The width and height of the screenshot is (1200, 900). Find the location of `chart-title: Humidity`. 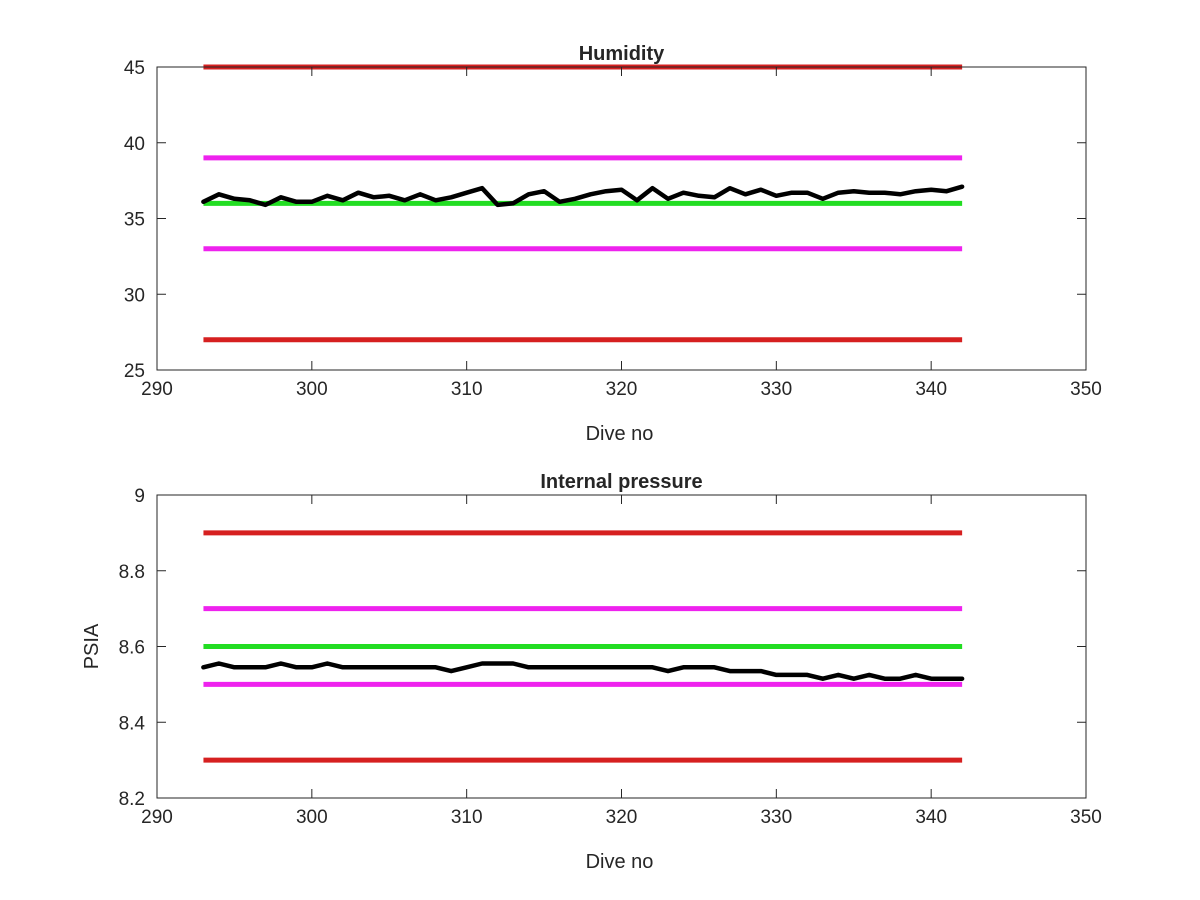

chart-title: Humidity is located at coordinates (622, 54).